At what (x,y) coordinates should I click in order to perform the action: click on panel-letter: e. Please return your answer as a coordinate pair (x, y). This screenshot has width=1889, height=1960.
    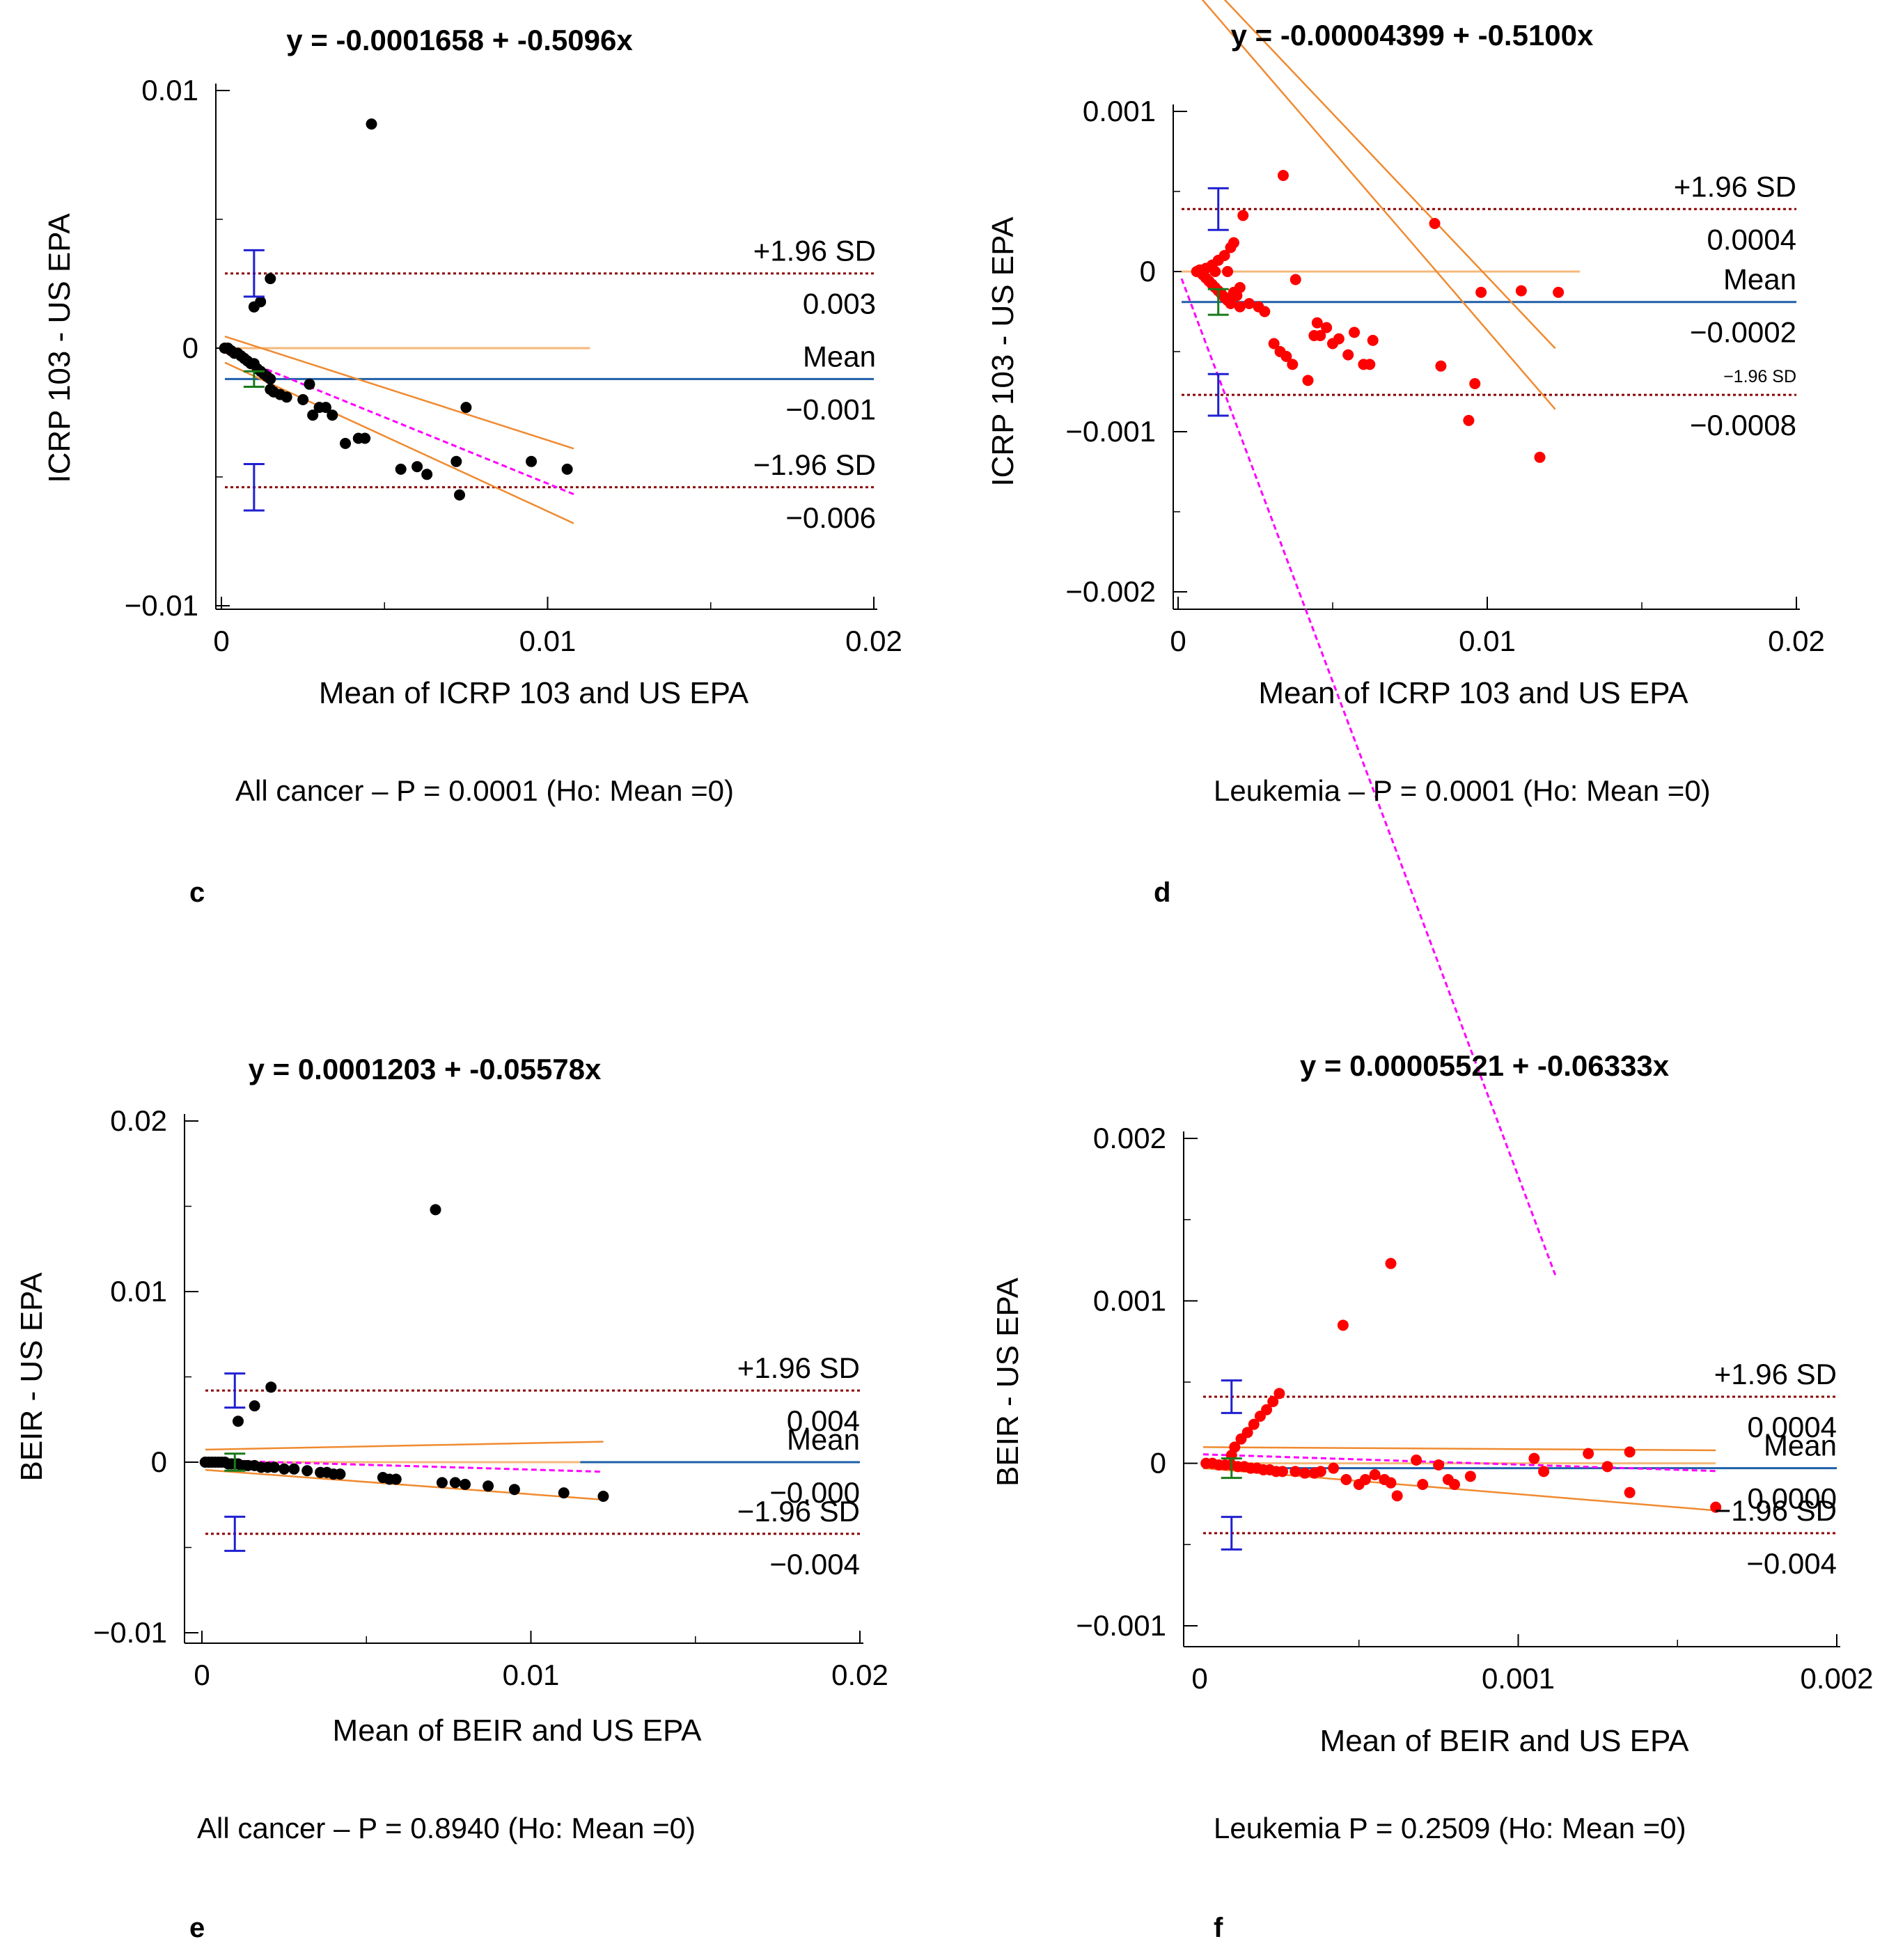
    Looking at the image, I should click on (197, 1928).